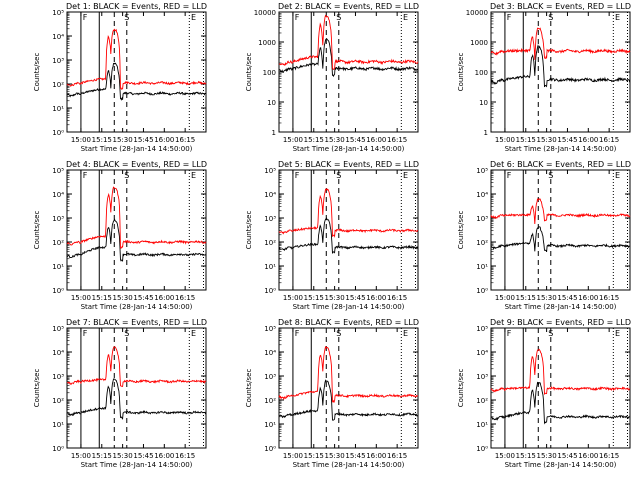  I want to click on panel-title: Det 5: BLACK = Events, RED = LLD, so click(348, 164).